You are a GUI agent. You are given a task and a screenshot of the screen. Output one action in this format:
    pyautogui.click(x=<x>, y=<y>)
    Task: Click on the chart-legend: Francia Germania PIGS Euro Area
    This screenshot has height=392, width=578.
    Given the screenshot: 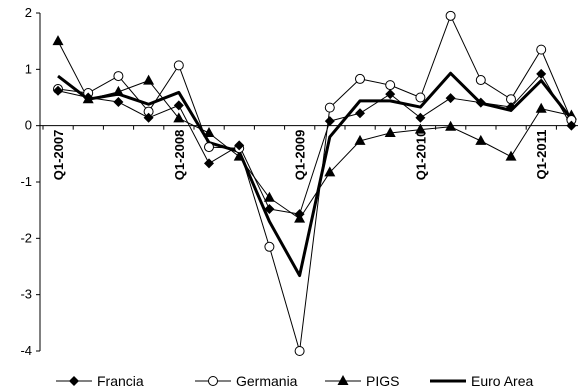 What is the action you would take?
    pyautogui.click(x=294, y=381)
    